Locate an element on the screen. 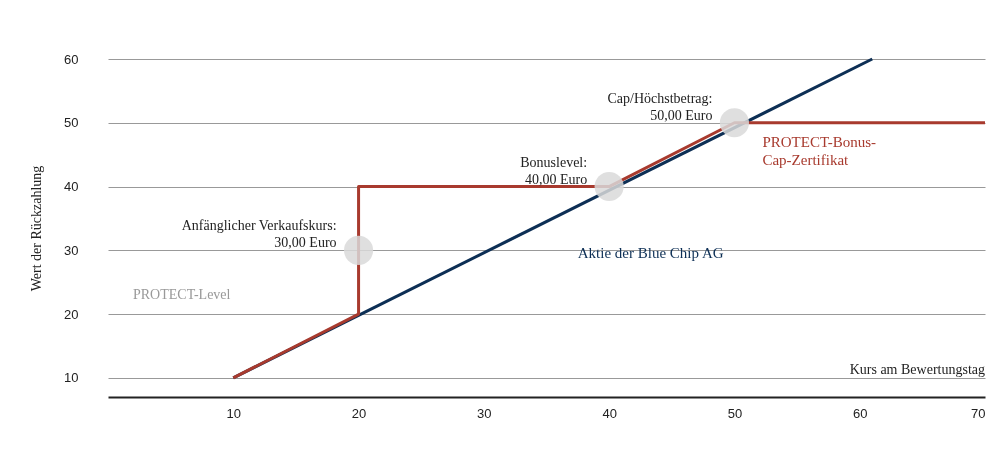  x-tick-label: 30 is located at coordinates (484, 413).